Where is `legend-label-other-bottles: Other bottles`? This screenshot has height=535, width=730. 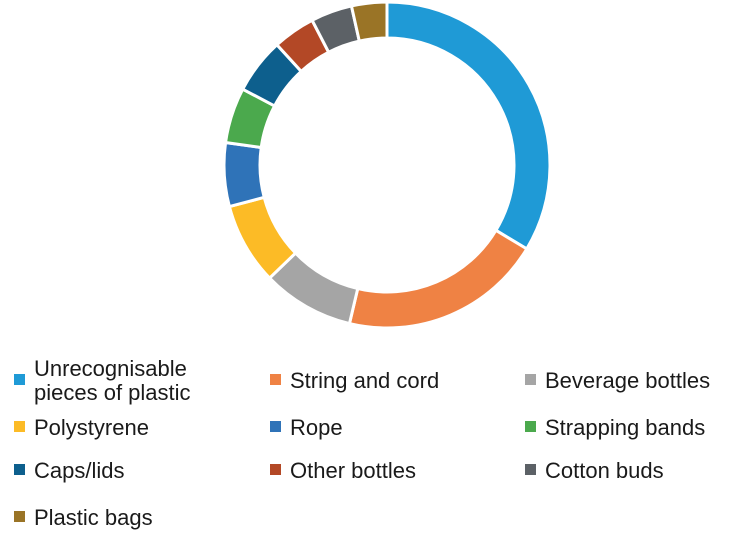 legend-label-other-bottles: Other bottles is located at coordinates (353, 470).